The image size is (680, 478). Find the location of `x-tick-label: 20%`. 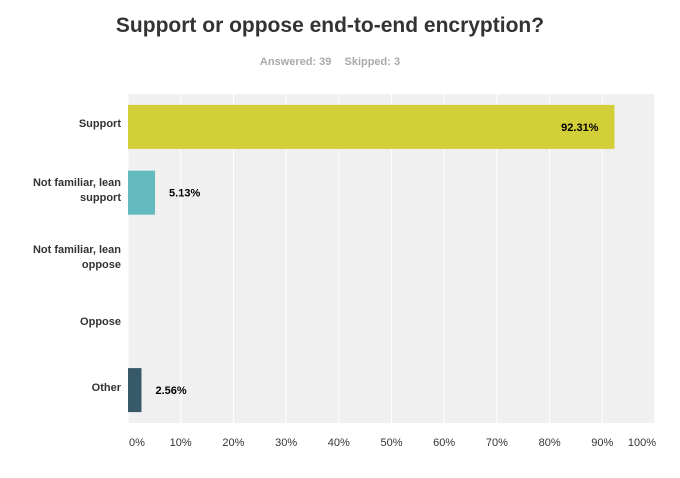

x-tick-label: 20% is located at coordinates (233, 443).